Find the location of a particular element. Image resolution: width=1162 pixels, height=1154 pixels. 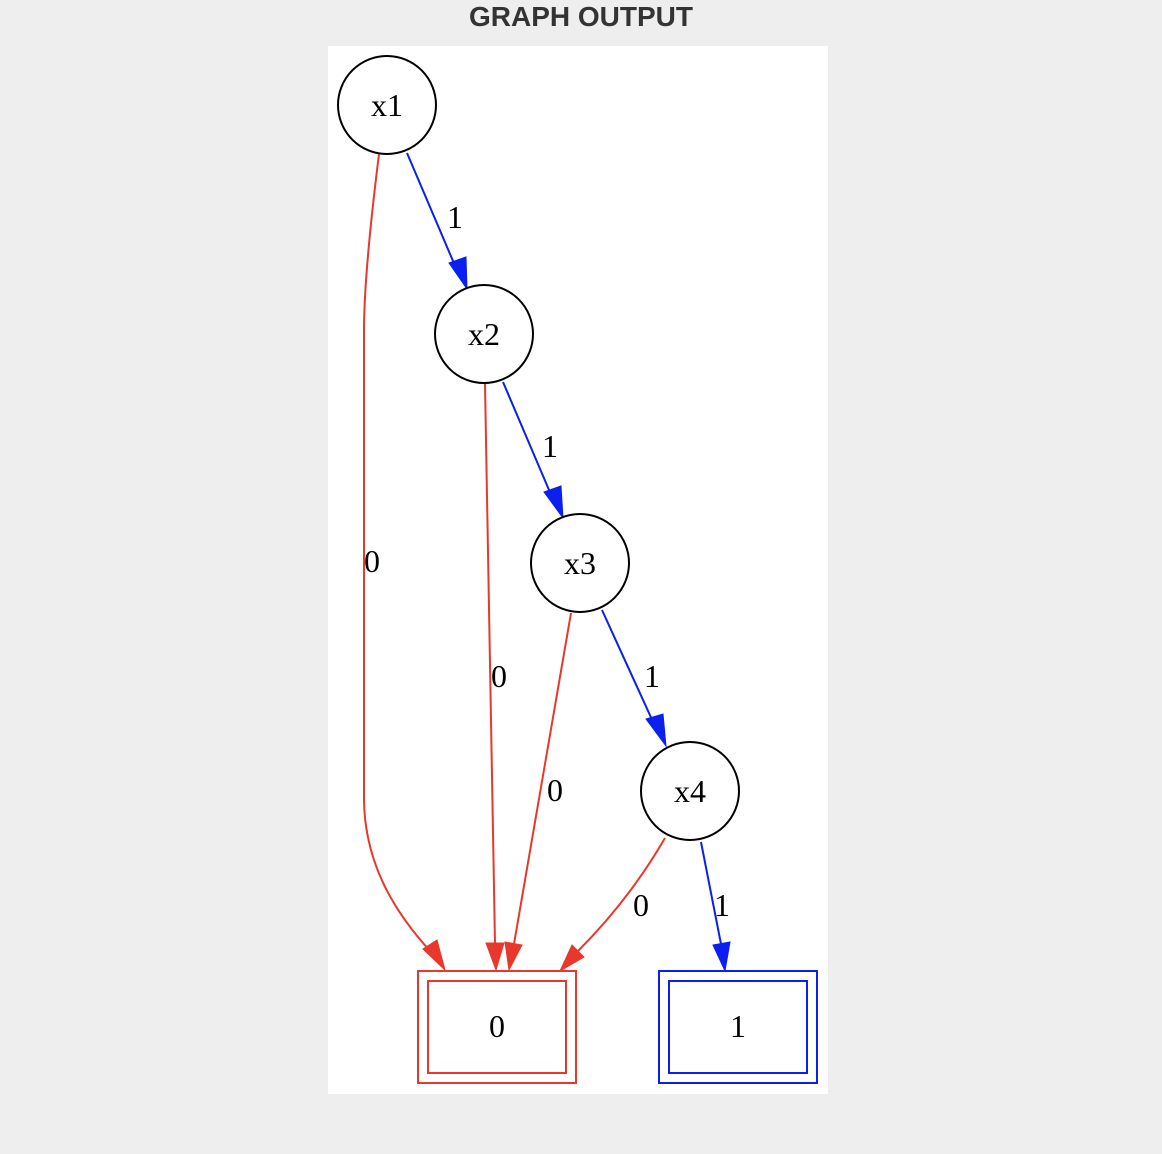

terminals-group: 0 1 is located at coordinates (617, 1027).